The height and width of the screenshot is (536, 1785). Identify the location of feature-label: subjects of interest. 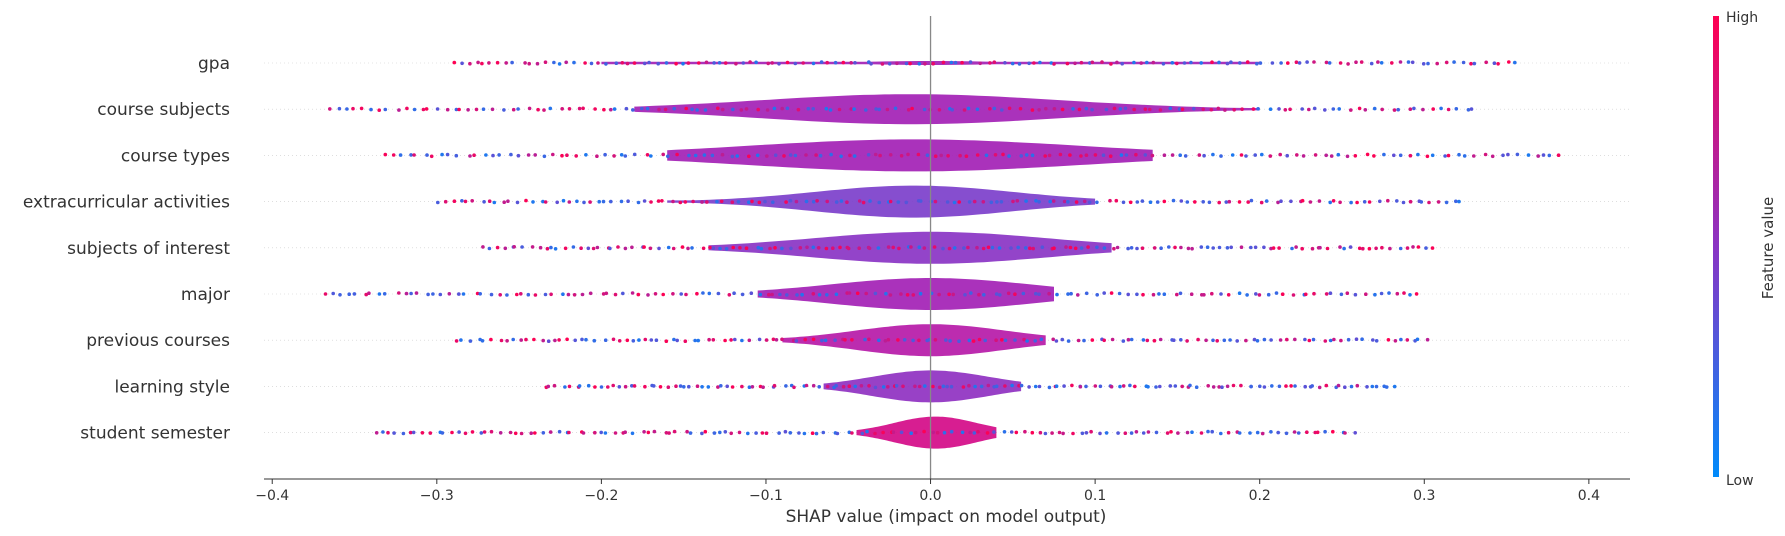
(148, 249).